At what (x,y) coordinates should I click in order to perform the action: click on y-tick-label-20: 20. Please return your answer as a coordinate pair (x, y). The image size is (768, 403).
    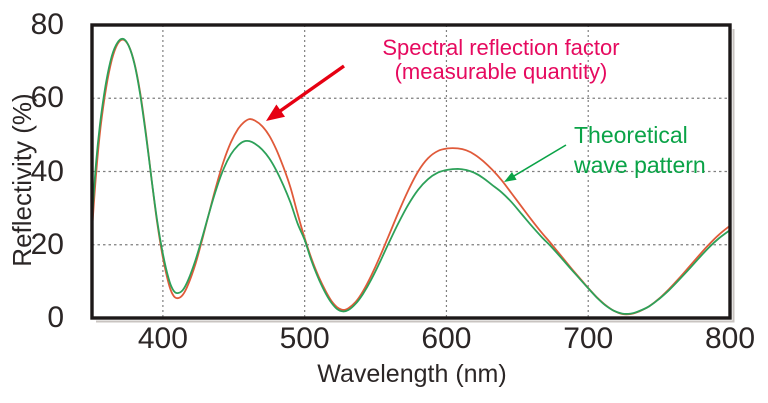
    Looking at the image, I should click on (47, 244).